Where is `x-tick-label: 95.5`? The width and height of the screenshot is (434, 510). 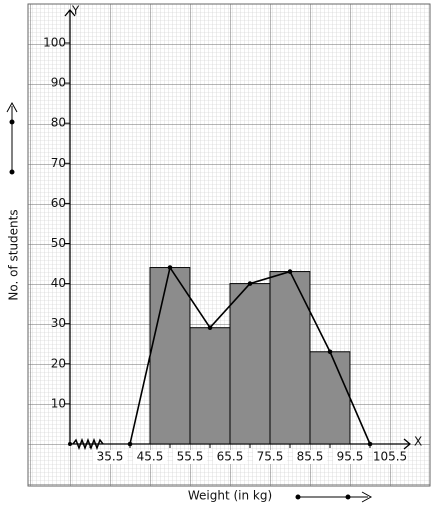
x-tick-label: 95.5 is located at coordinates (350, 457).